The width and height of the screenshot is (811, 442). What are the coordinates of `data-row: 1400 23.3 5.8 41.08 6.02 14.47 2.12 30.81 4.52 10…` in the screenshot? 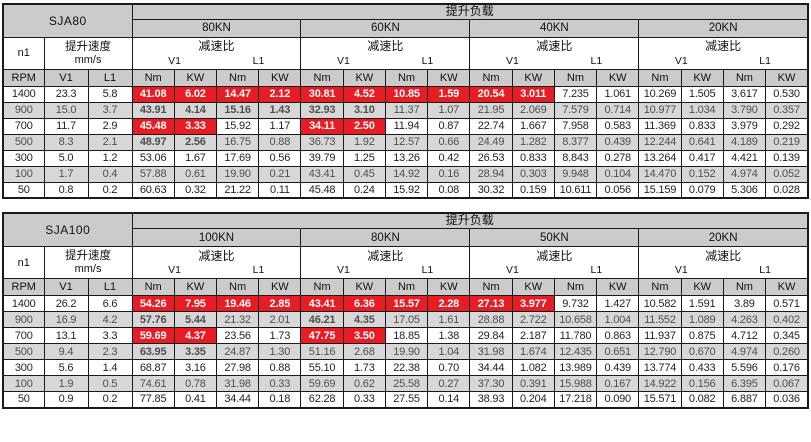 It's located at (405, 94).